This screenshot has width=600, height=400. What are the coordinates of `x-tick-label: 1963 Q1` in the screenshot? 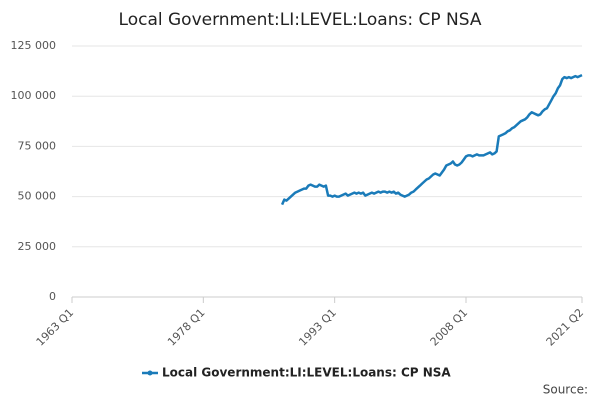 It's located at (55, 327).